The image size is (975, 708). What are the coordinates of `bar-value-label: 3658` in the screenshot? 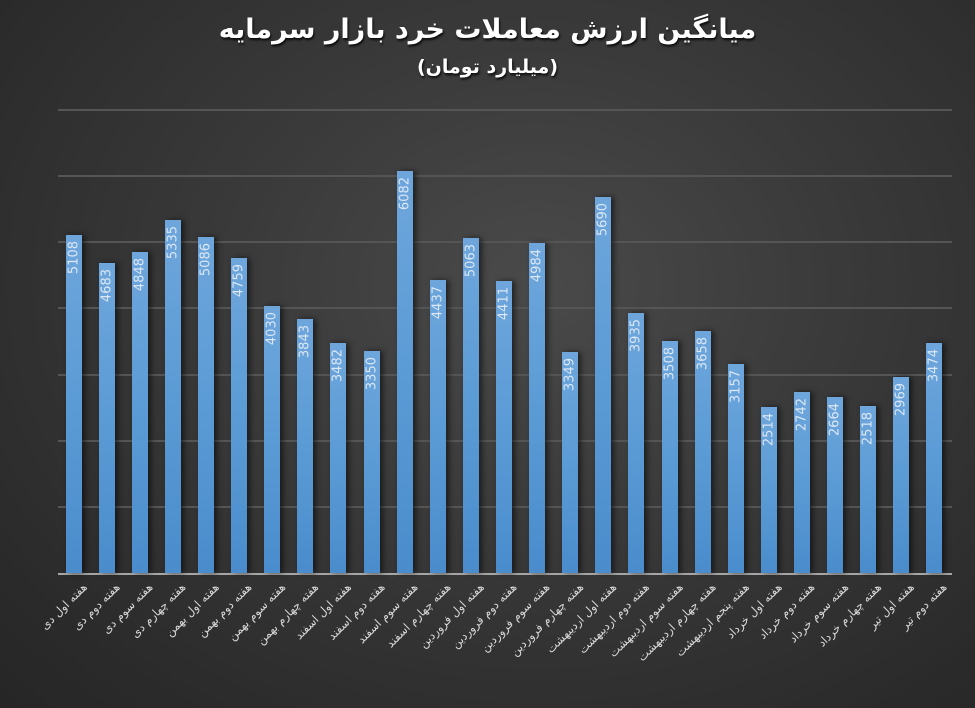 It's located at (703, 354).